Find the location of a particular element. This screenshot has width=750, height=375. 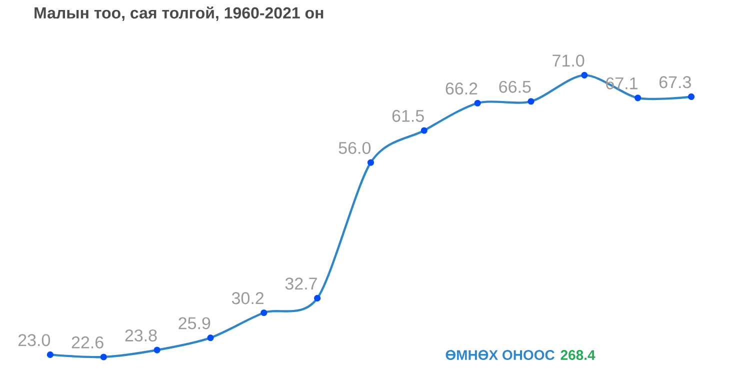

annotation: 268.4 is located at coordinates (578, 355).